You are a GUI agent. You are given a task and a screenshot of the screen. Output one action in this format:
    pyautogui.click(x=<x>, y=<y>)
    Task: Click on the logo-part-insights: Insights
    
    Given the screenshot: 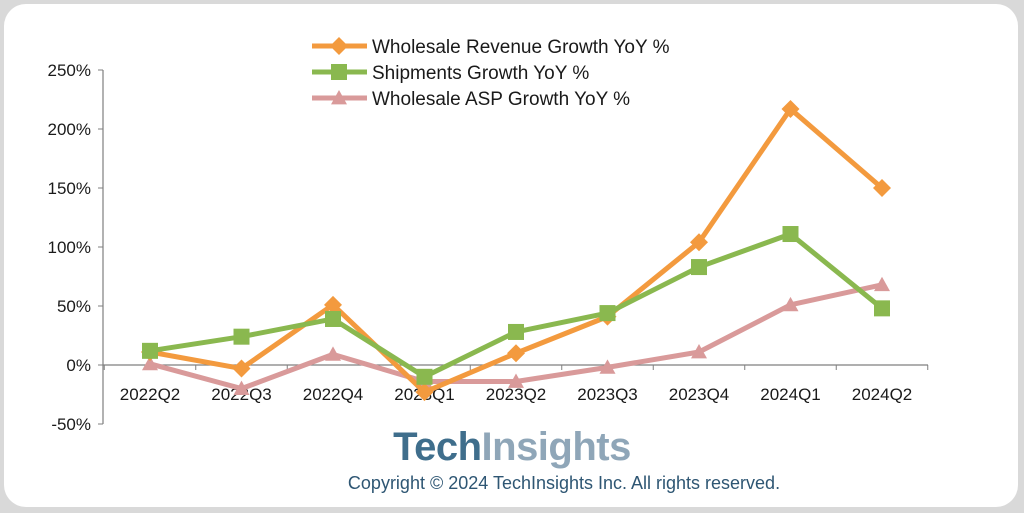 What is the action you would take?
    pyautogui.click(x=556, y=447)
    